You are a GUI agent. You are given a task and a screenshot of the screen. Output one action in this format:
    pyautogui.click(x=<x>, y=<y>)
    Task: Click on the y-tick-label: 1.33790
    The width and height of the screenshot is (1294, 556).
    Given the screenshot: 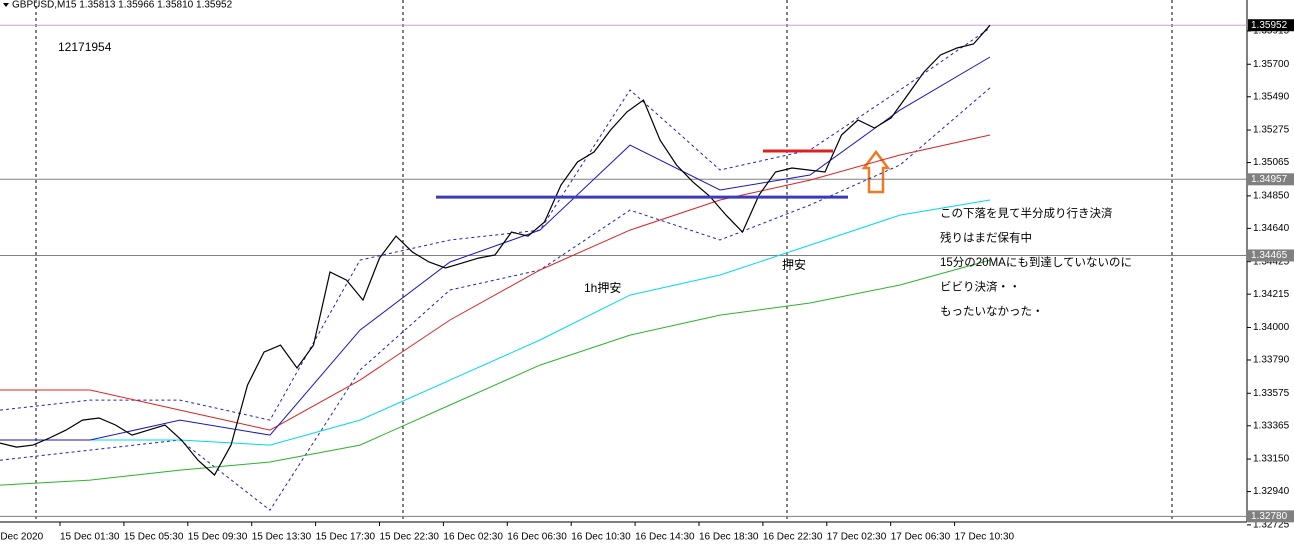 What is the action you would take?
    pyautogui.click(x=1271, y=360)
    